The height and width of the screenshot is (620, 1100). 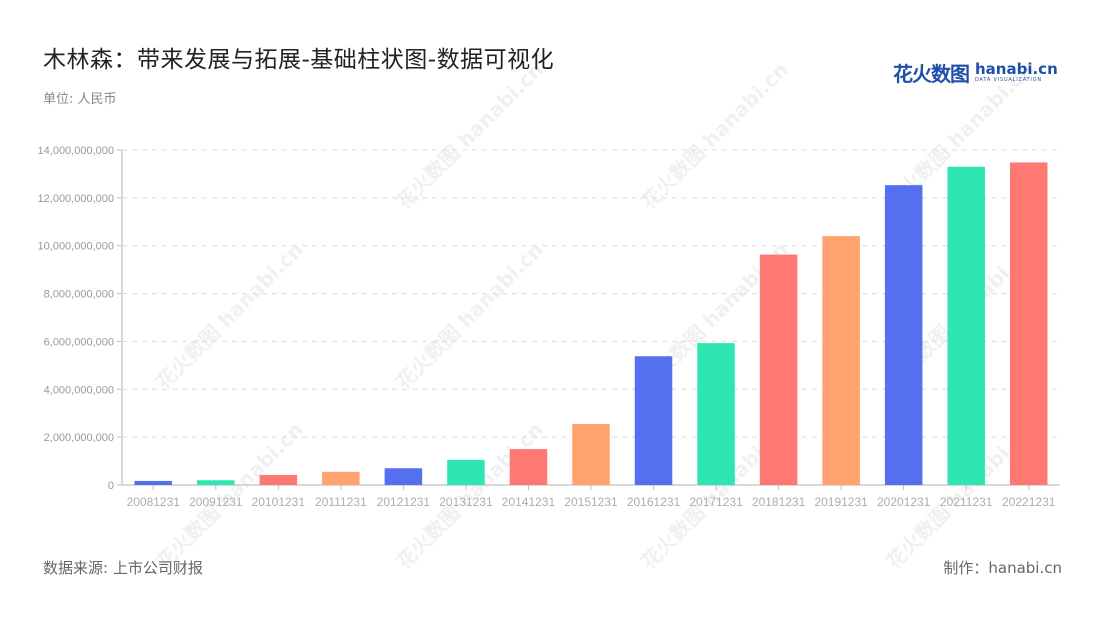 I want to click on brand-logo: 花火数图 hanabi.cn DATA VISUALIZATION, so click(x=975, y=72).